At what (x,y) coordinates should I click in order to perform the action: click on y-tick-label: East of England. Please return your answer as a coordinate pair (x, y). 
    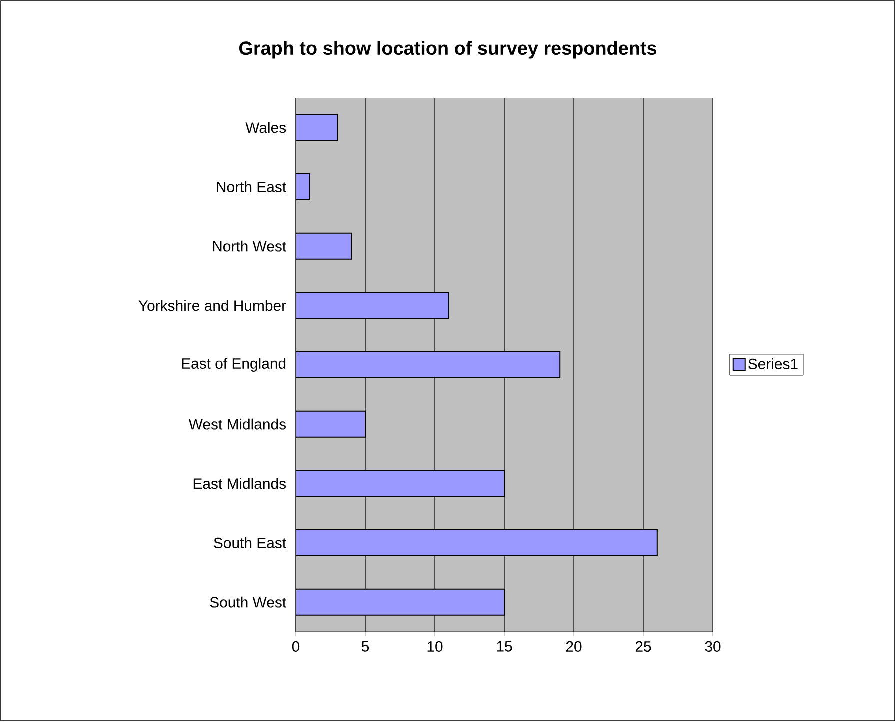
    Looking at the image, I should click on (234, 365).